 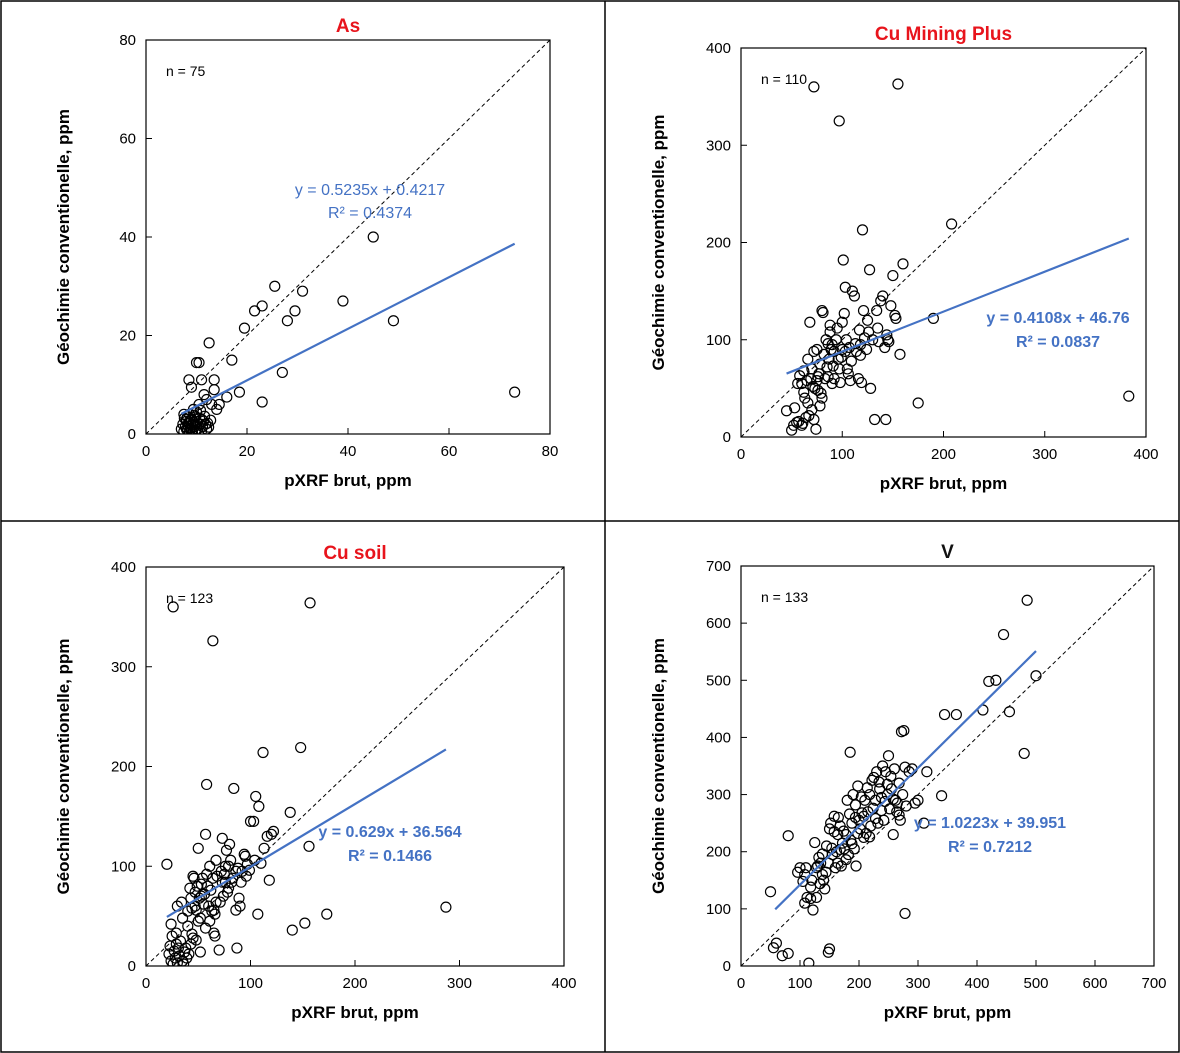 I want to click on n-annotation: n = 123, so click(x=189, y=598).